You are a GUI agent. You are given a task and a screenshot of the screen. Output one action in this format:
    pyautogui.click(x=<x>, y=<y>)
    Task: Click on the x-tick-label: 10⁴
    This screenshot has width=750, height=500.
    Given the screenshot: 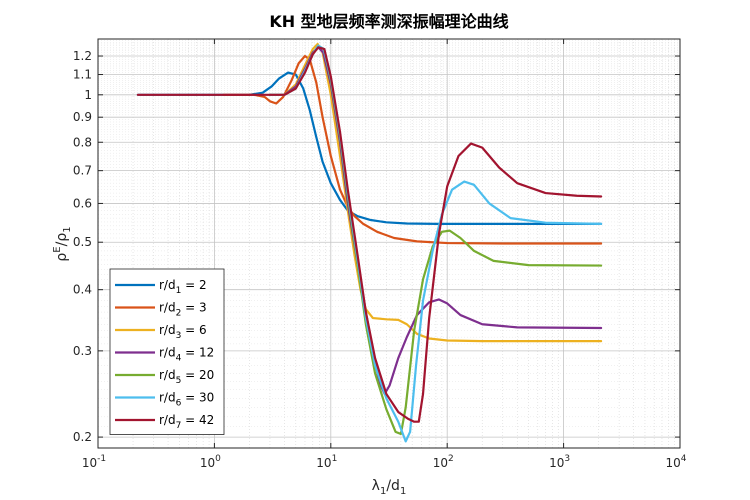 What is the action you would take?
    pyautogui.click(x=675, y=462)
    